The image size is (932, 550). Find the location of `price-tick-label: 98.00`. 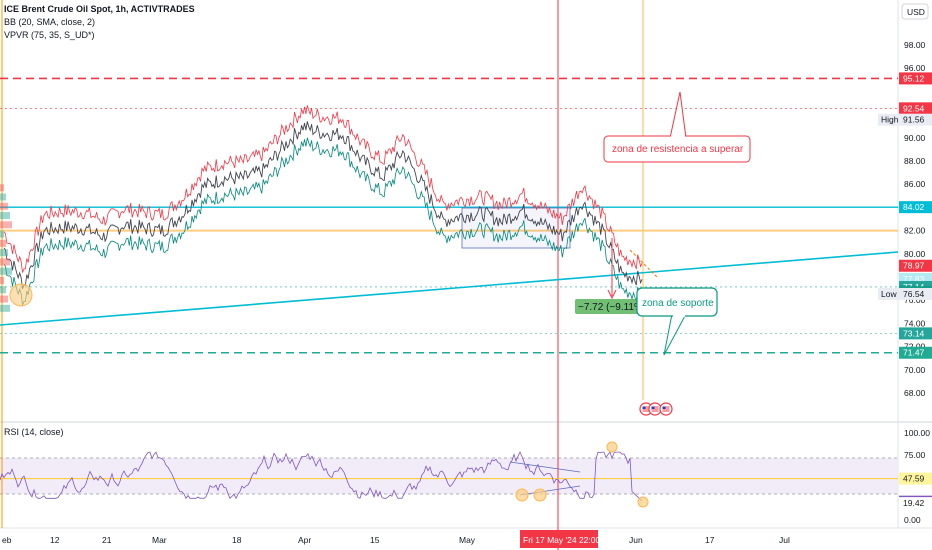

price-tick-label: 98.00 is located at coordinates (915, 45).